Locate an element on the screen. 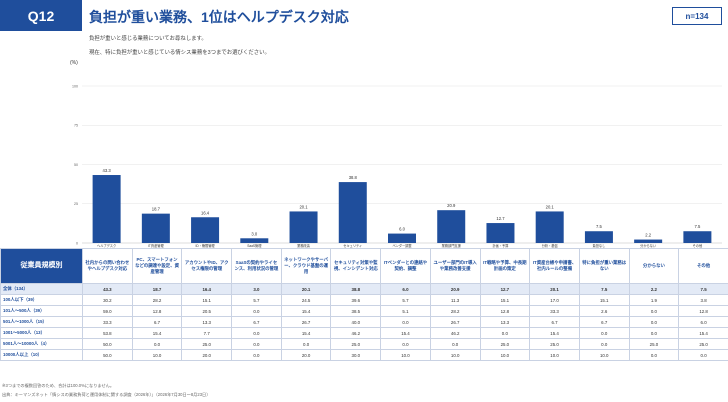  y-tick-label: 75 is located at coordinates (76, 126).